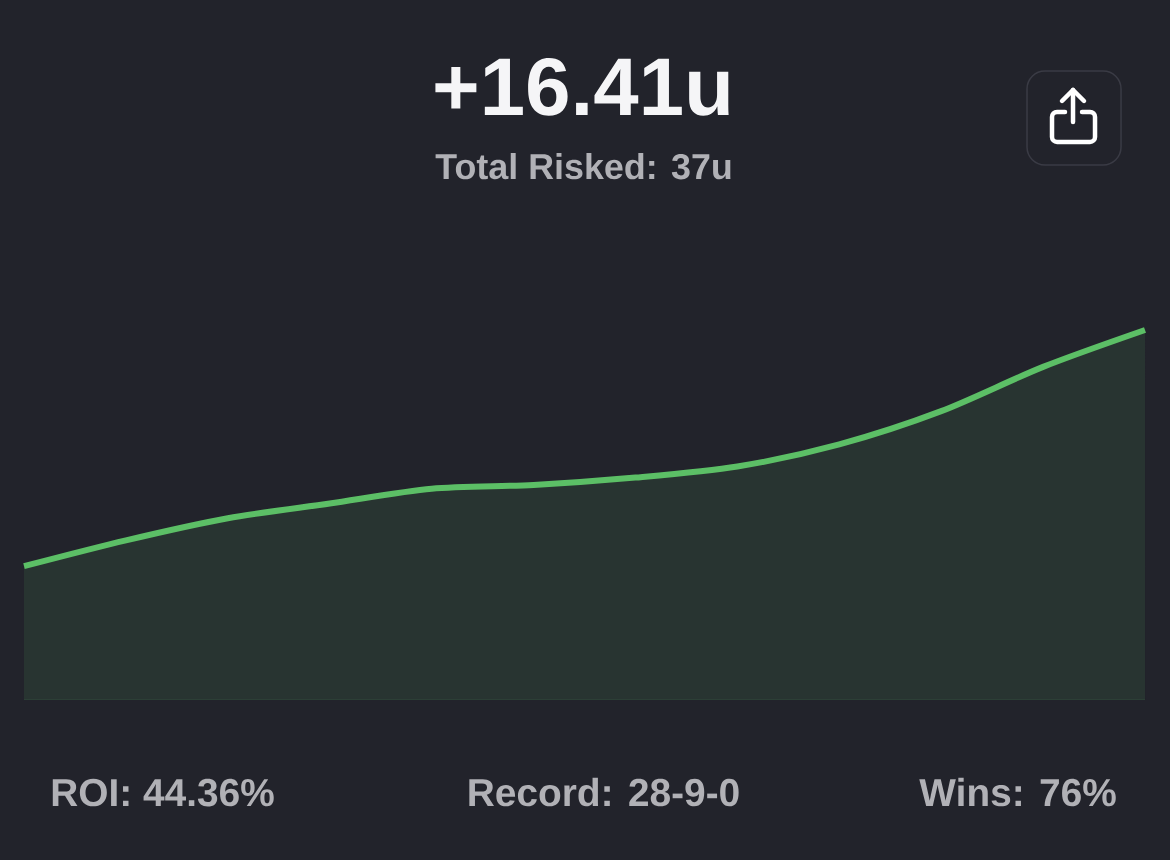  What do you see at coordinates (1017, 792) in the screenshot?
I see `text: Wins: 76%` at bounding box center [1017, 792].